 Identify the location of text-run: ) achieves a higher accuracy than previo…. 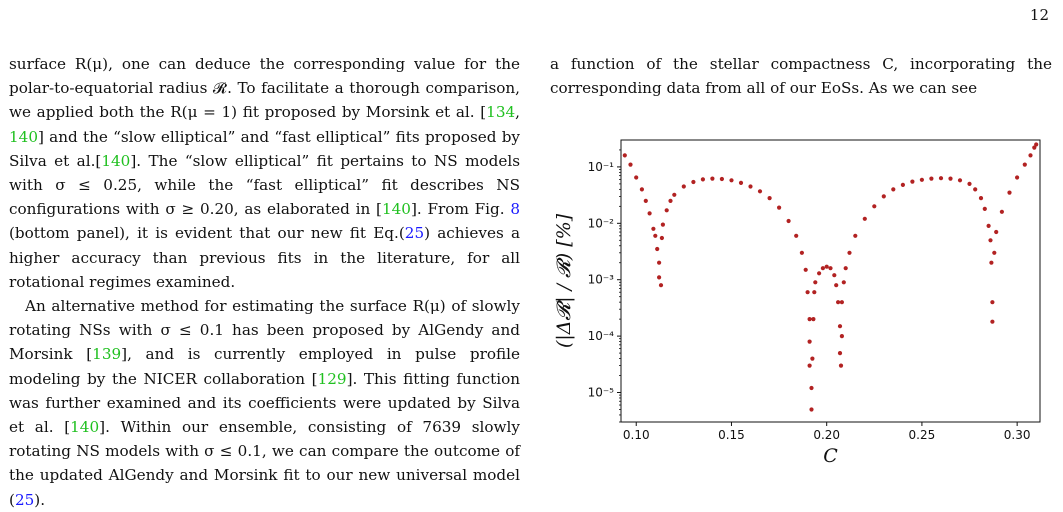
(265, 257).